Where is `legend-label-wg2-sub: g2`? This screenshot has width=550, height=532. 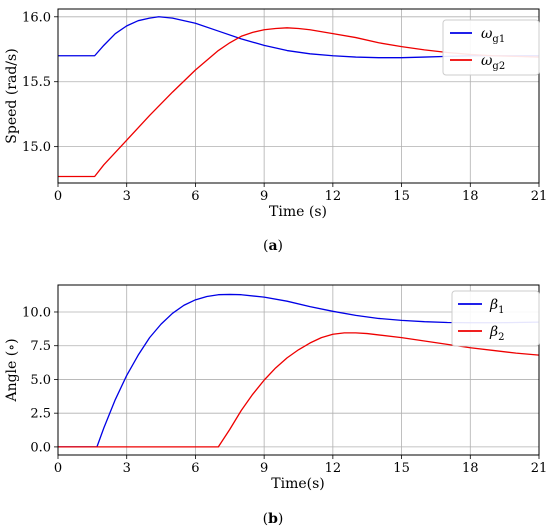 legend-label-wg2-sub: g2 is located at coordinates (498, 66).